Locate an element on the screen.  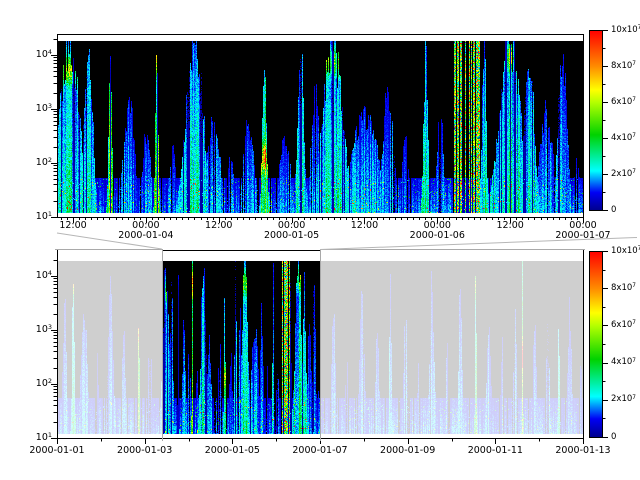
colorbar_context-gradient is located at coordinates (596, 344).